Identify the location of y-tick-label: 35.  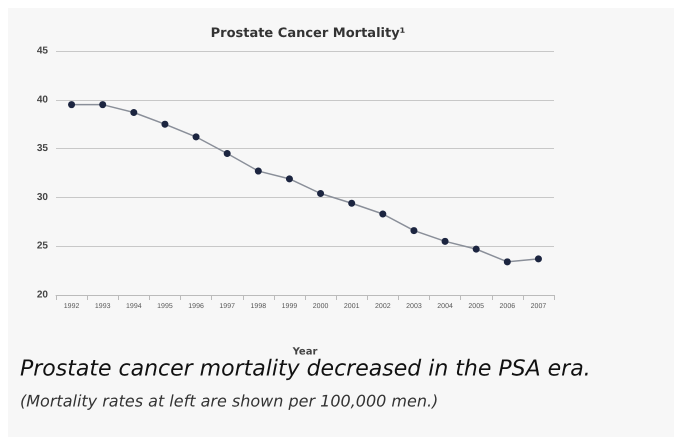
(42, 148).